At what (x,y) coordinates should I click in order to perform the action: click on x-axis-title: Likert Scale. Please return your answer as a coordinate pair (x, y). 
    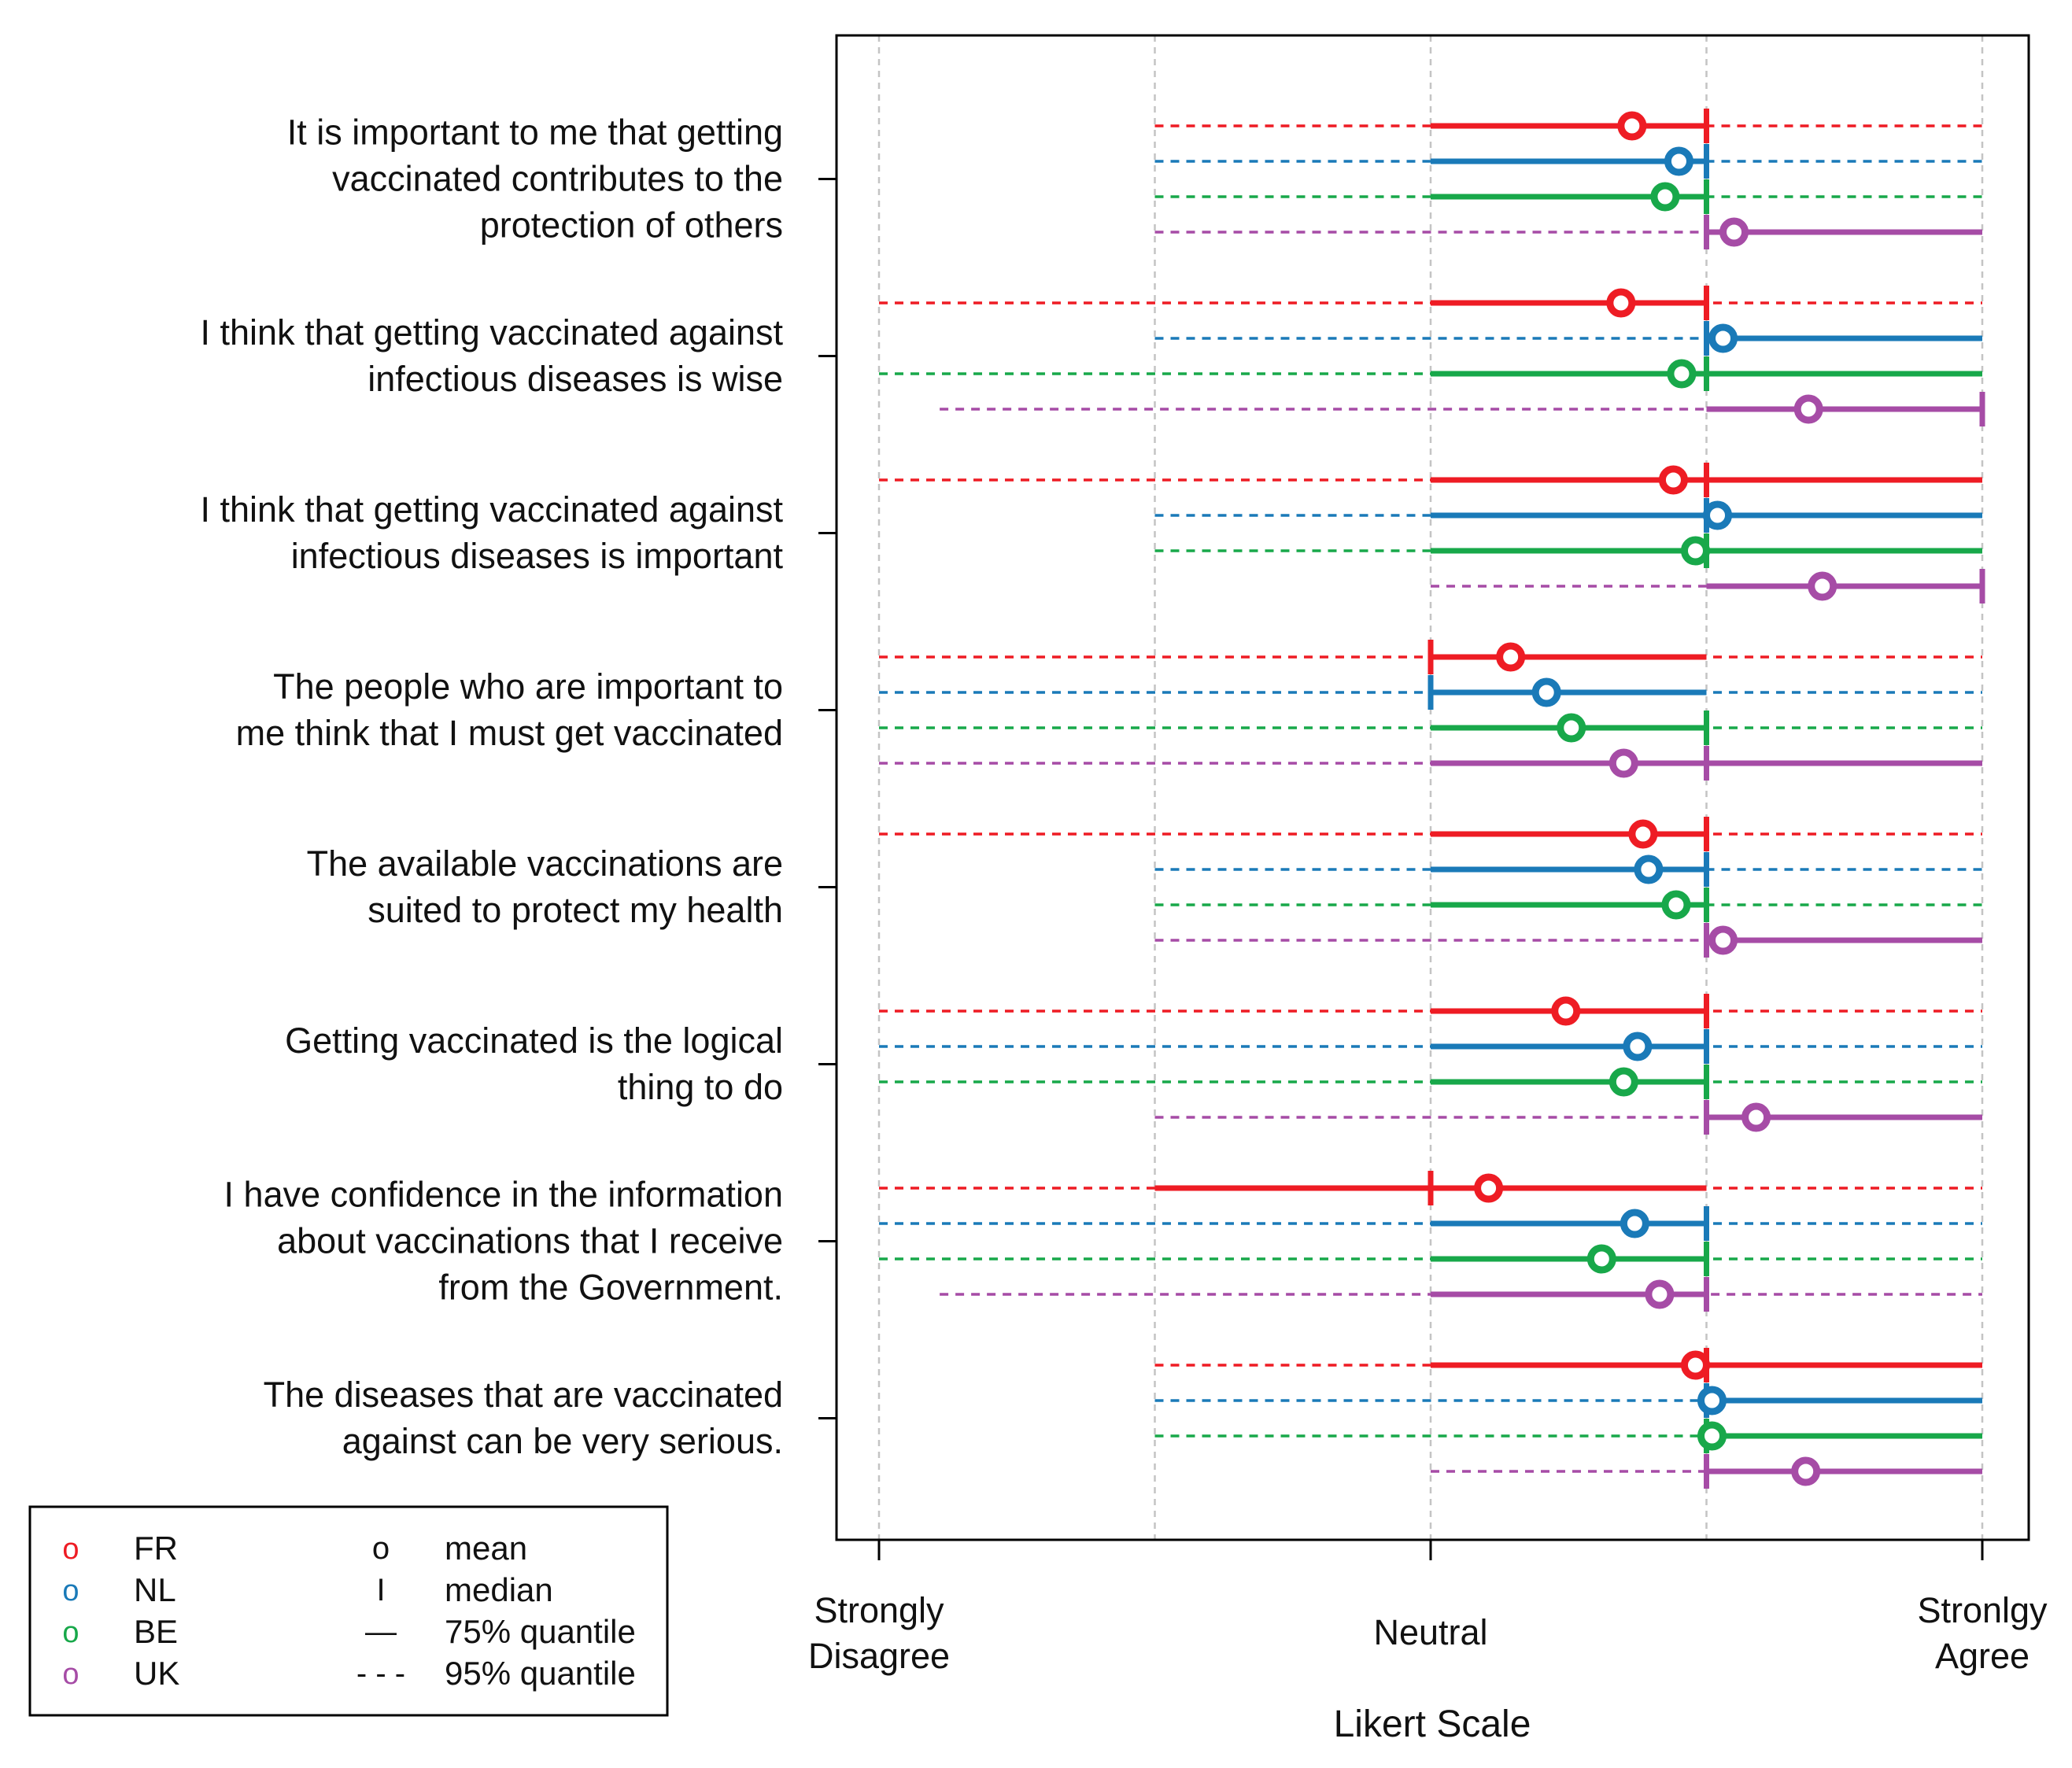
    Looking at the image, I should click on (1432, 1724).